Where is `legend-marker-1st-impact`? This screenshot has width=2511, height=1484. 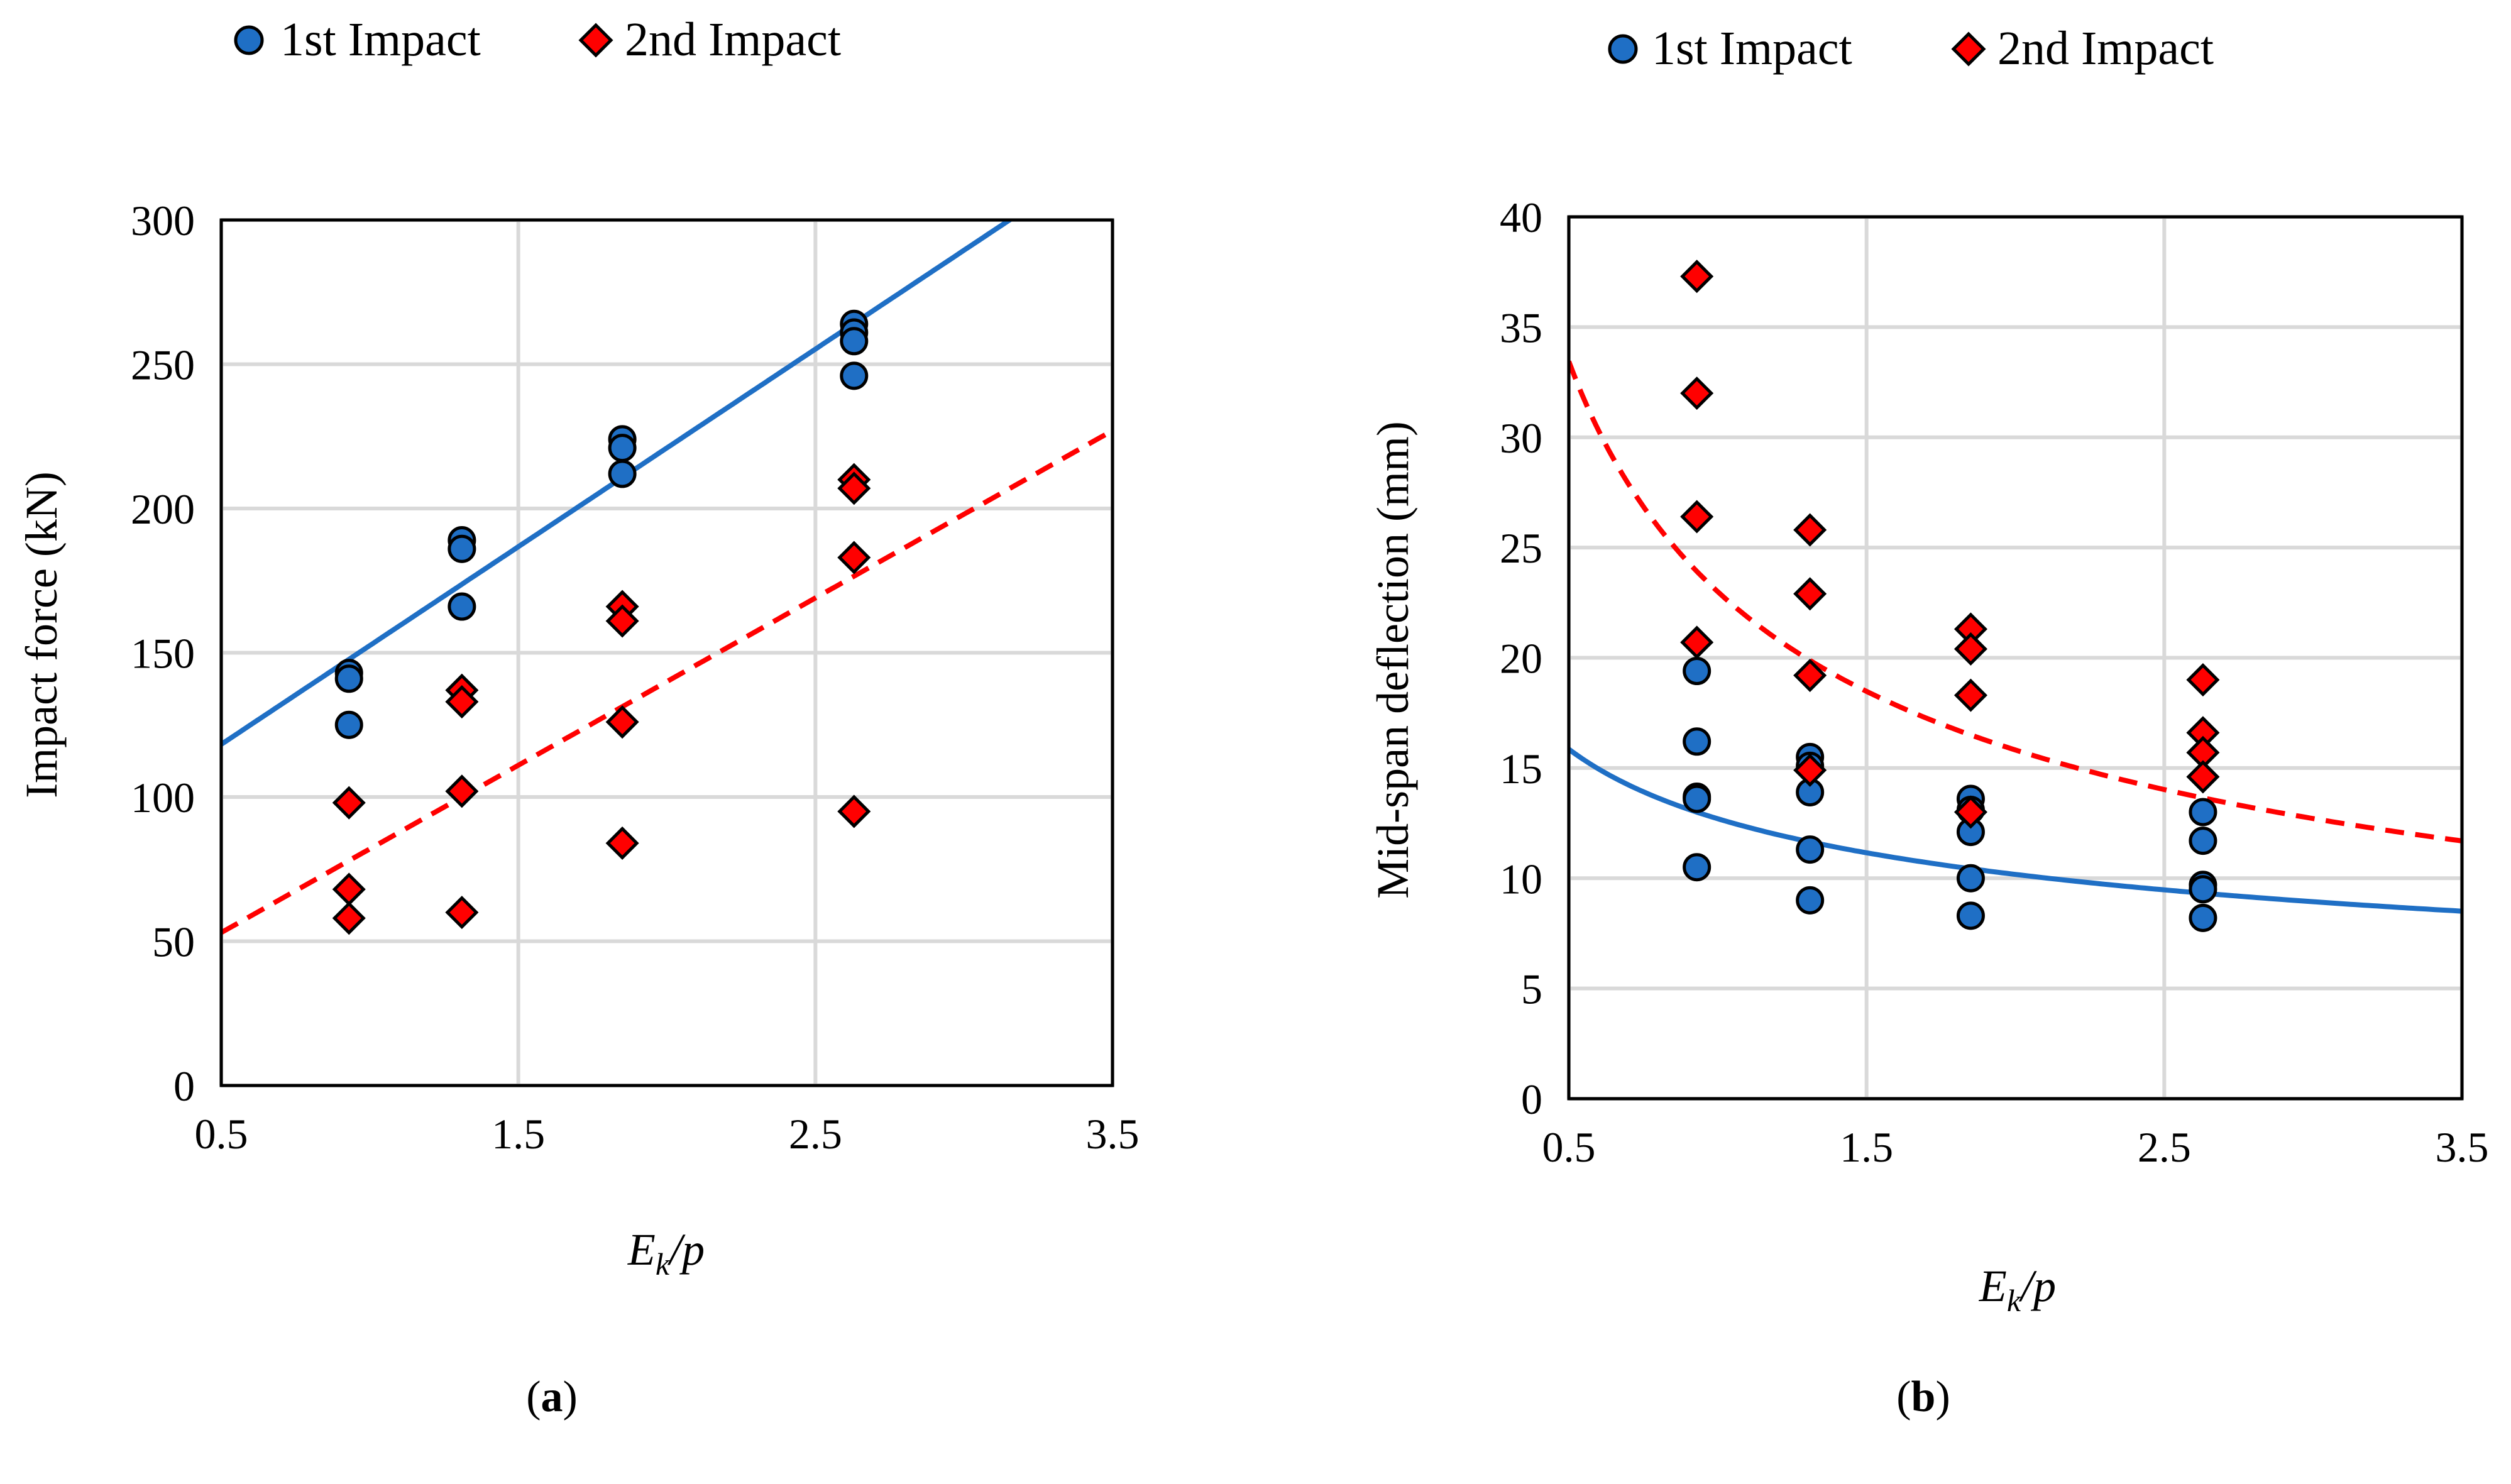 legend-marker-1st-impact is located at coordinates (249, 40).